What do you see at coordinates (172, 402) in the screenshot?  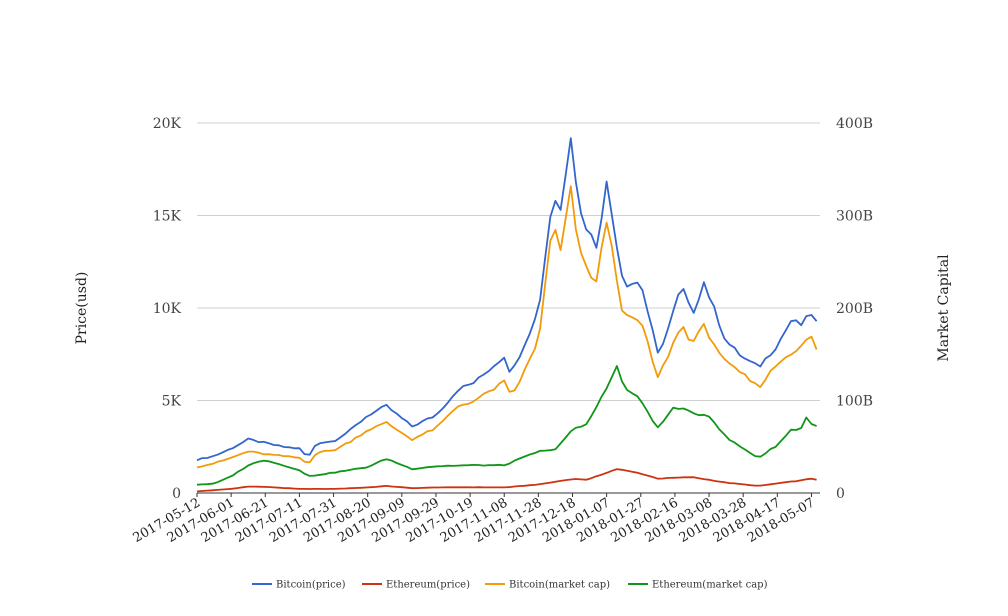 I see `y-left-tick-label: 5K` at bounding box center [172, 402].